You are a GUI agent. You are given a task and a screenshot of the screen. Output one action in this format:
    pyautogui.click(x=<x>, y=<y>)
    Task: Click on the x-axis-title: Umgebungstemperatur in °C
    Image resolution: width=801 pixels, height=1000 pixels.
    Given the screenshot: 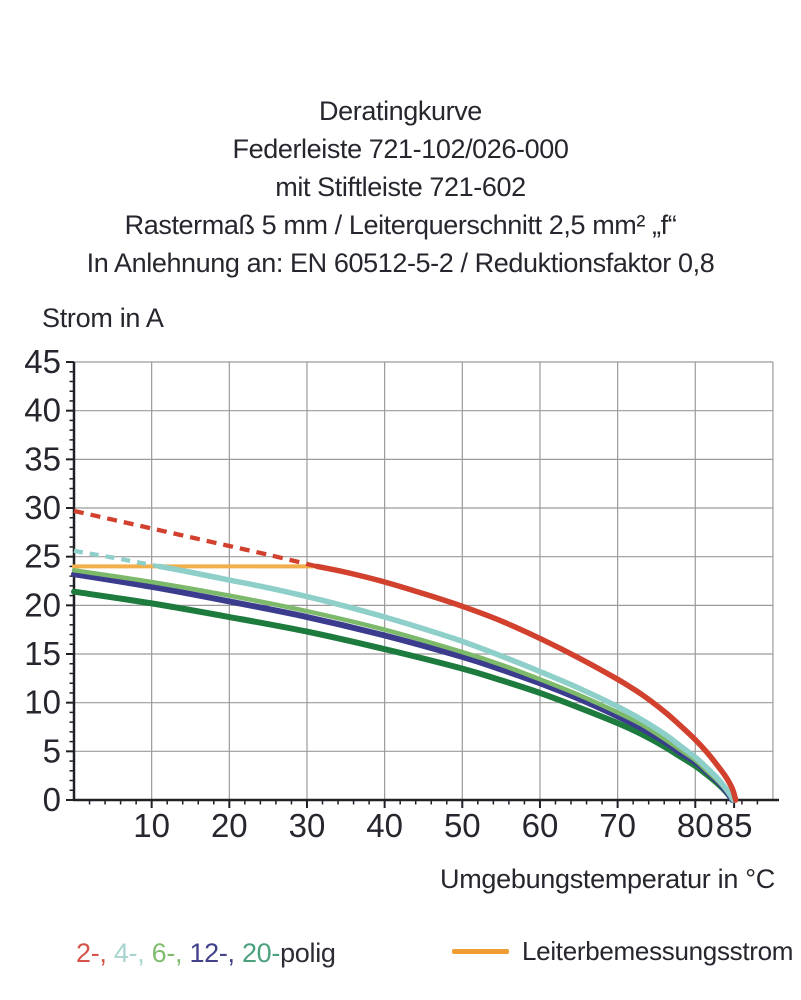 What is the action you would take?
    pyautogui.click(x=607, y=879)
    